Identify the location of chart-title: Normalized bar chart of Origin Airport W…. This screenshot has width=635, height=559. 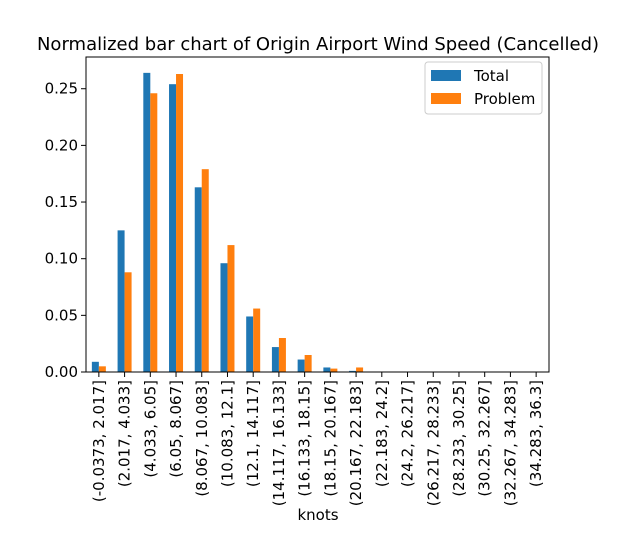
(318, 44).